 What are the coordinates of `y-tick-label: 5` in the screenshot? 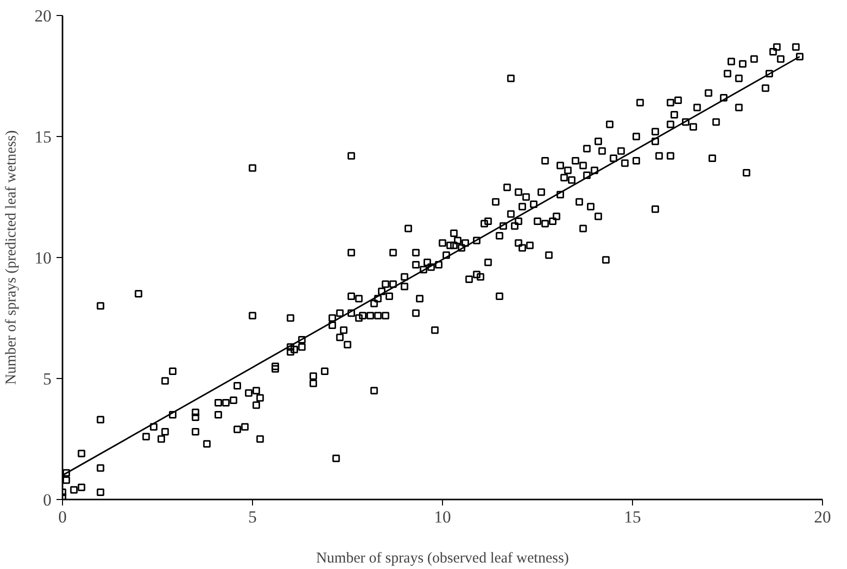 It's located at (47, 379).